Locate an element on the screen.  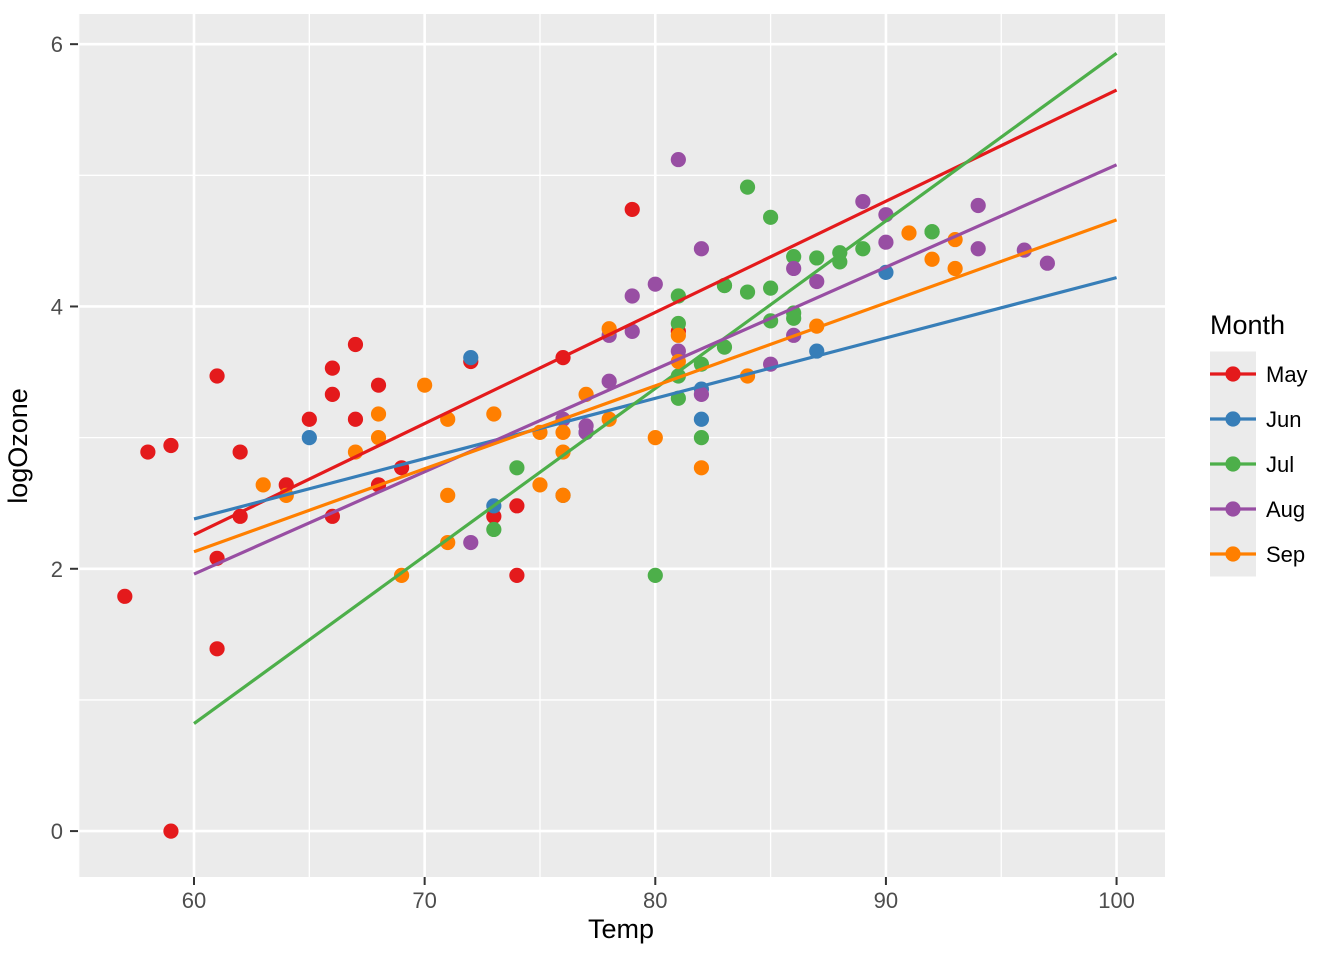
y-axis-title: logOzone is located at coordinates (18, 446).